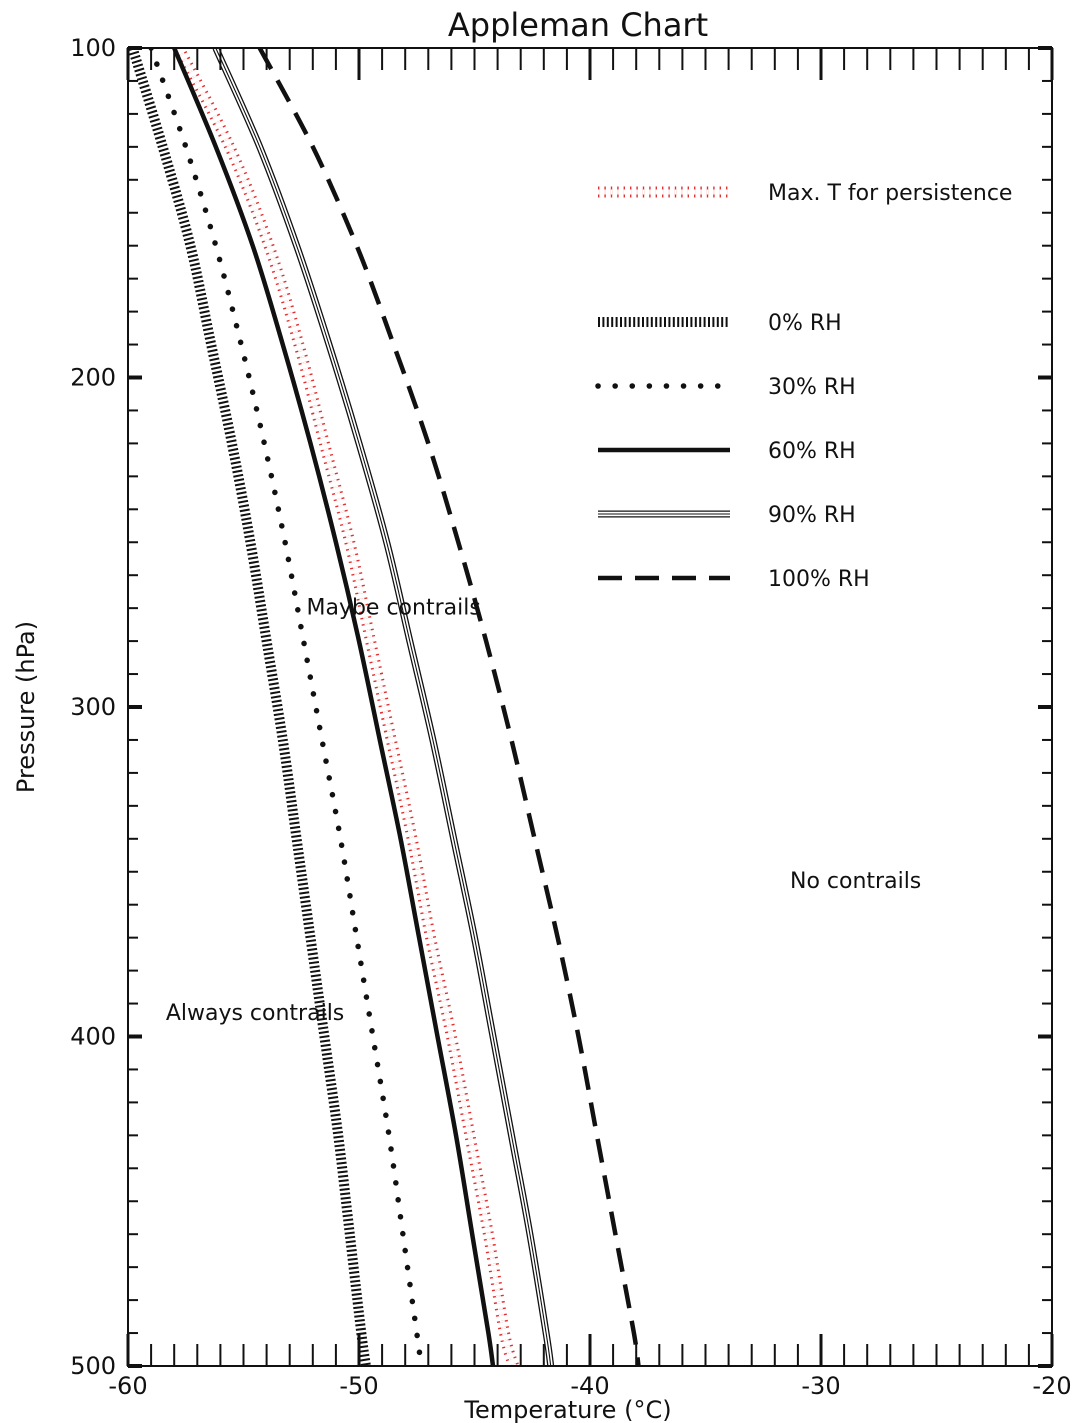 The image size is (1078, 1423). What do you see at coordinates (93, 48) in the screenshot?
I see `y-tick-label: 100` at bounding box center [93, 48].